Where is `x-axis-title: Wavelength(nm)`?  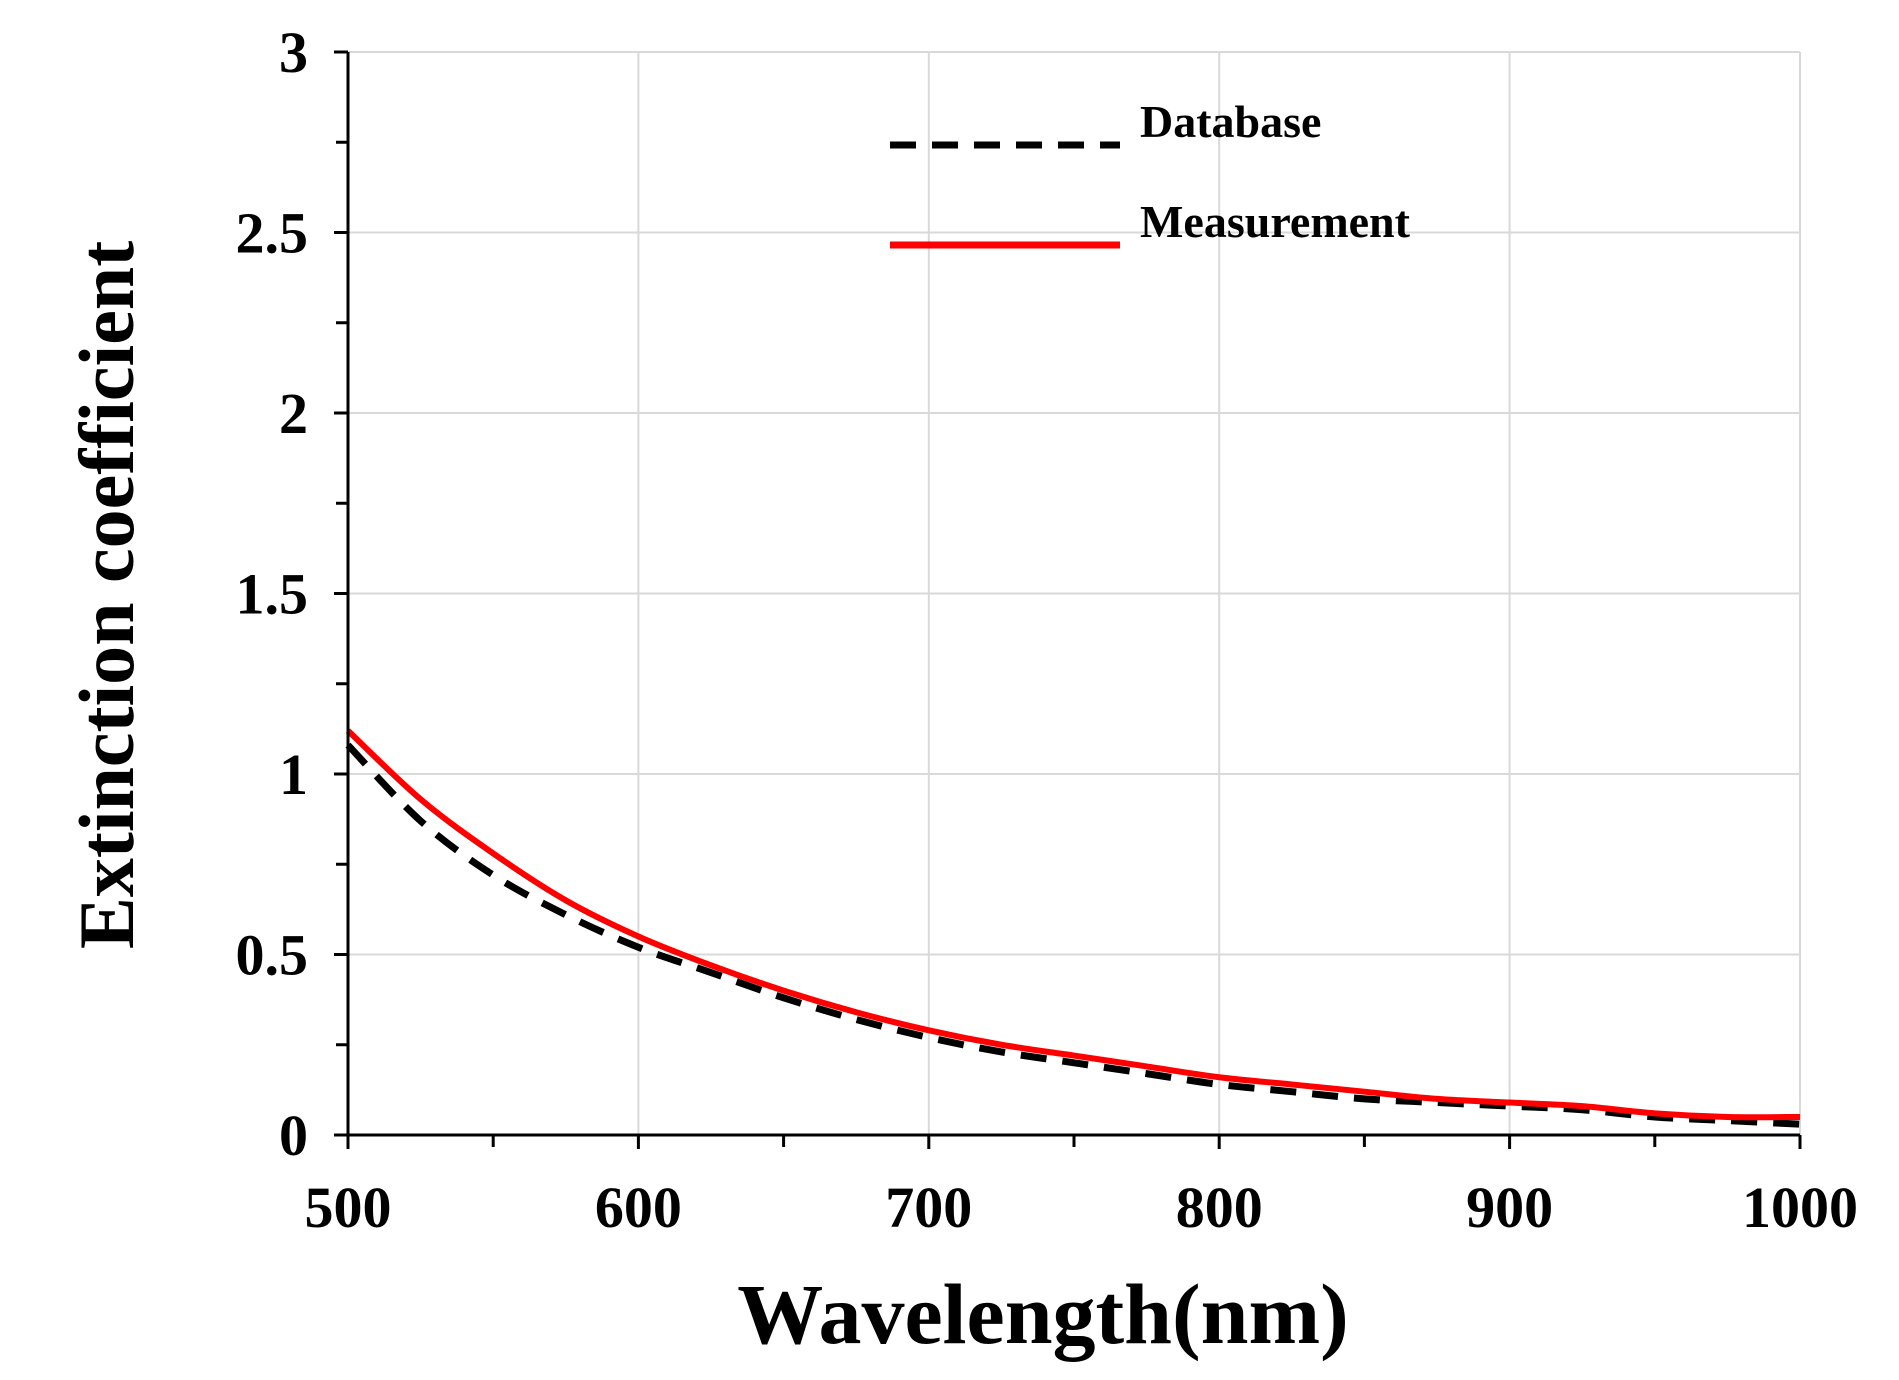 x-axis-title: Wavelength(nm) is located at coordinates (1043, 1314).